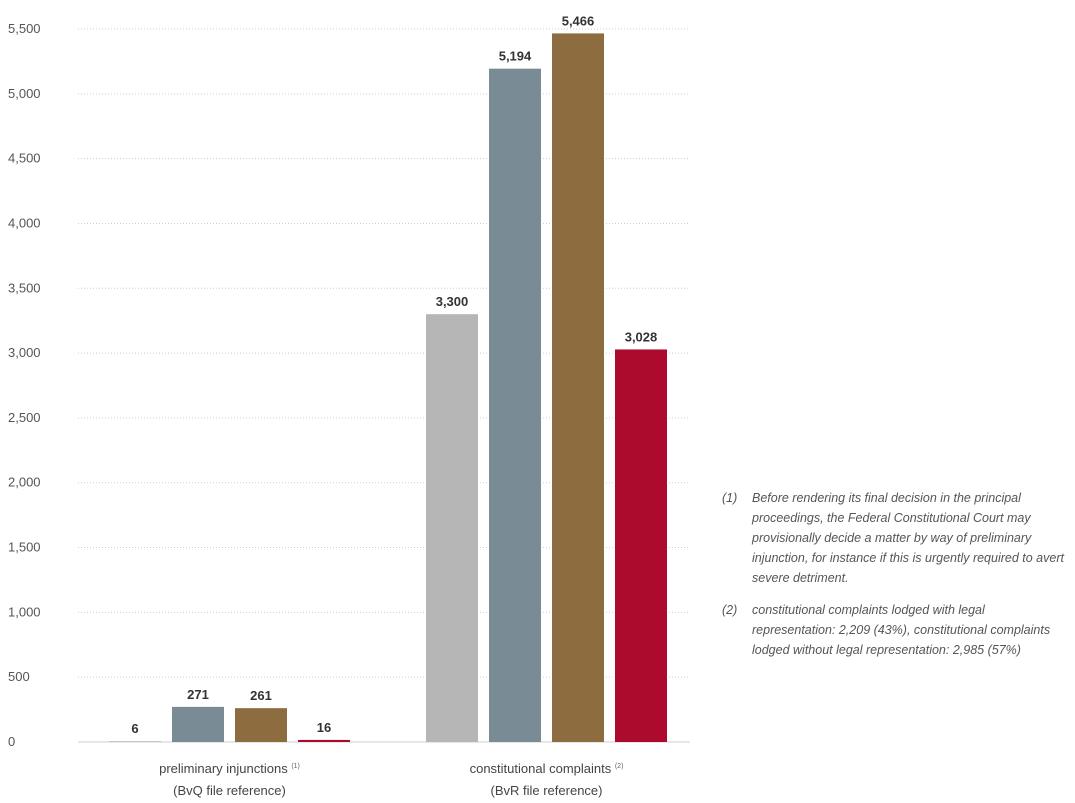  Describe the element at coordinates (11, 741) in the screenshot. I see `y-tick-label: 0` at that location.